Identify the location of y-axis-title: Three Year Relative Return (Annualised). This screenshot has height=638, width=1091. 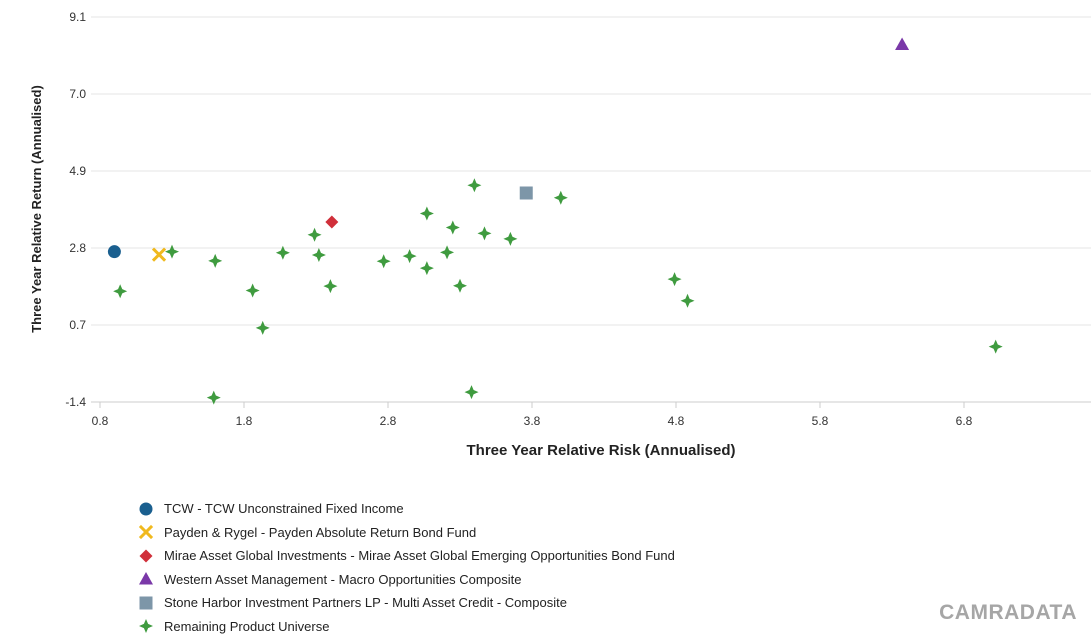
(36, 209).